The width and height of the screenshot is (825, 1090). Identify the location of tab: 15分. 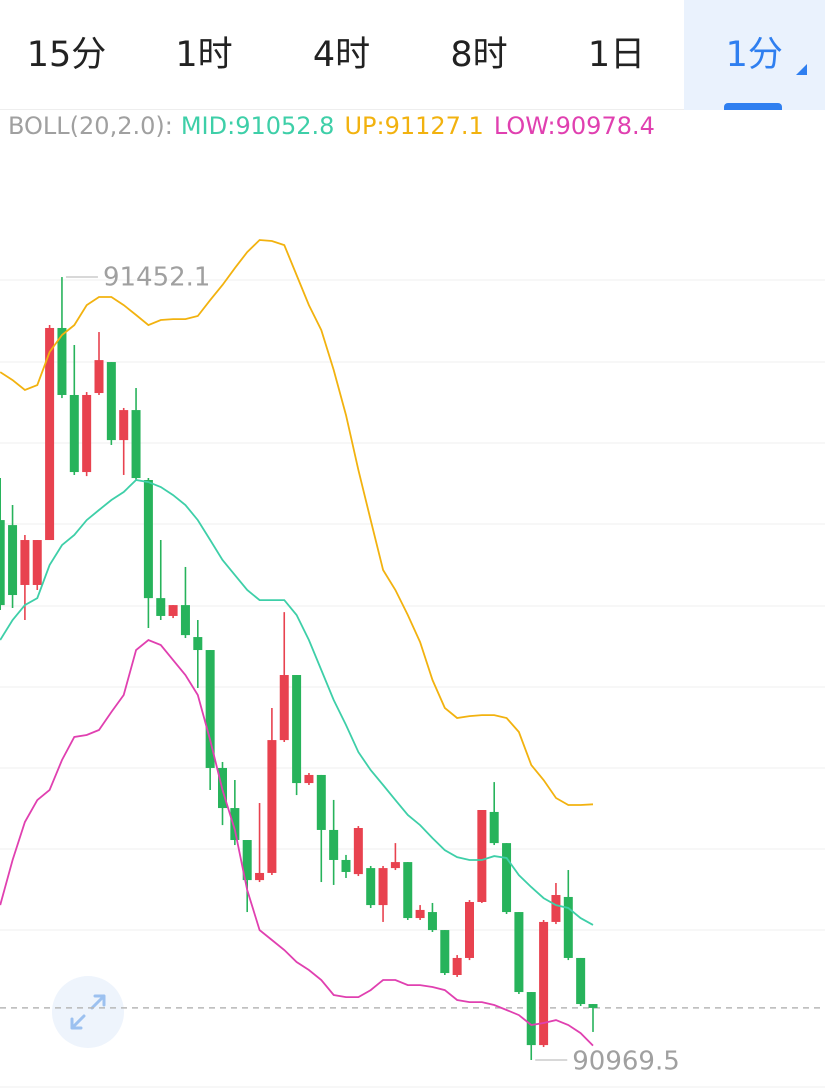
(66, 55).